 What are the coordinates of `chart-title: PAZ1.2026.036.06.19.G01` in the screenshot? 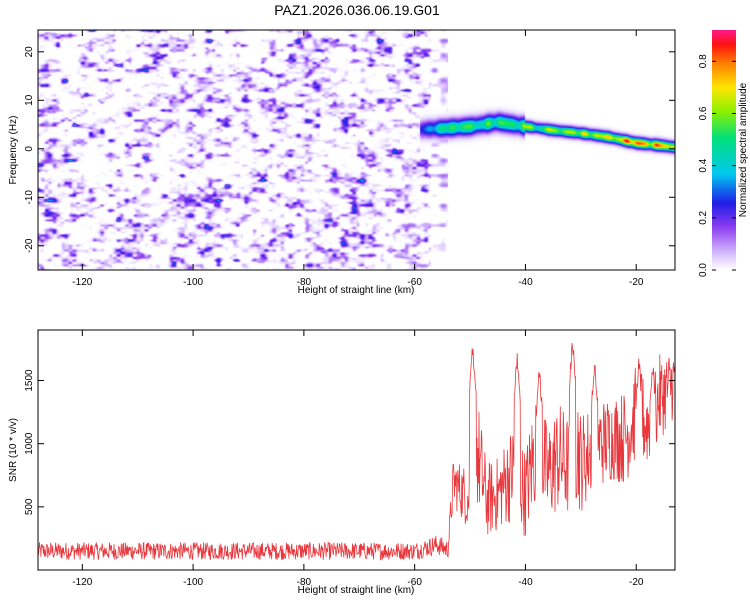 It's located at (357, 10).